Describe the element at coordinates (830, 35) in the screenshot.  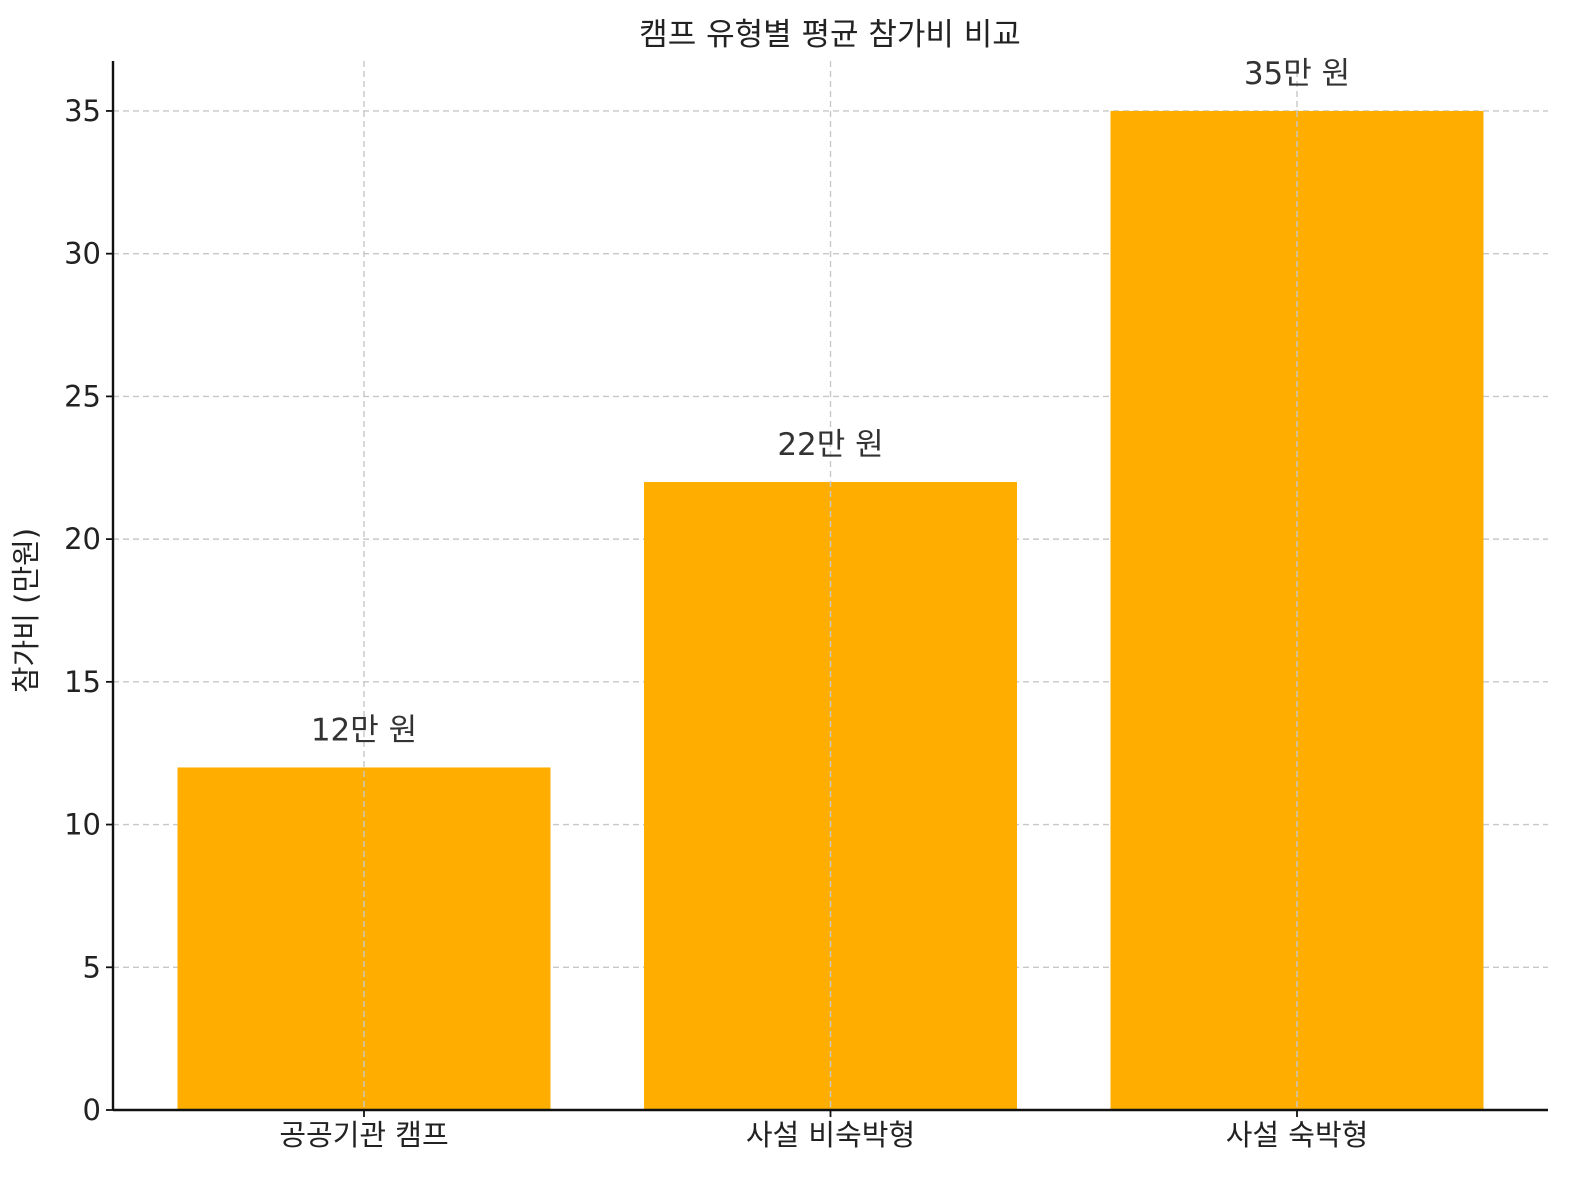
I see `chart-title: 캠프 유형별 평균 참가비 비교` at that location.